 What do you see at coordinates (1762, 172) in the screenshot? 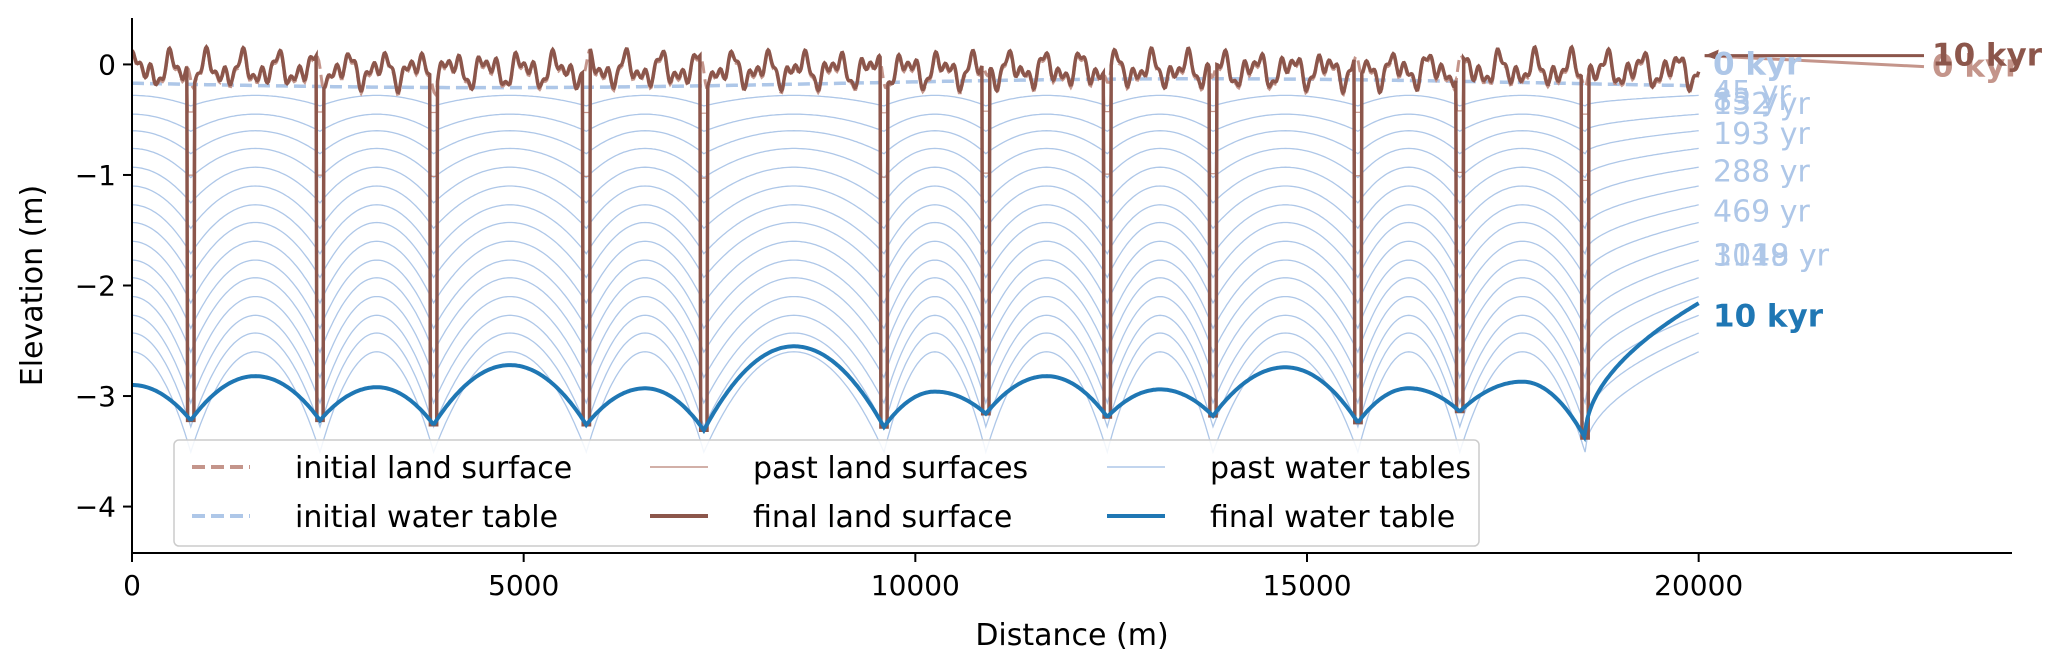
I see `annotation-label: 288 yr` at bounding box center [1762, 172].